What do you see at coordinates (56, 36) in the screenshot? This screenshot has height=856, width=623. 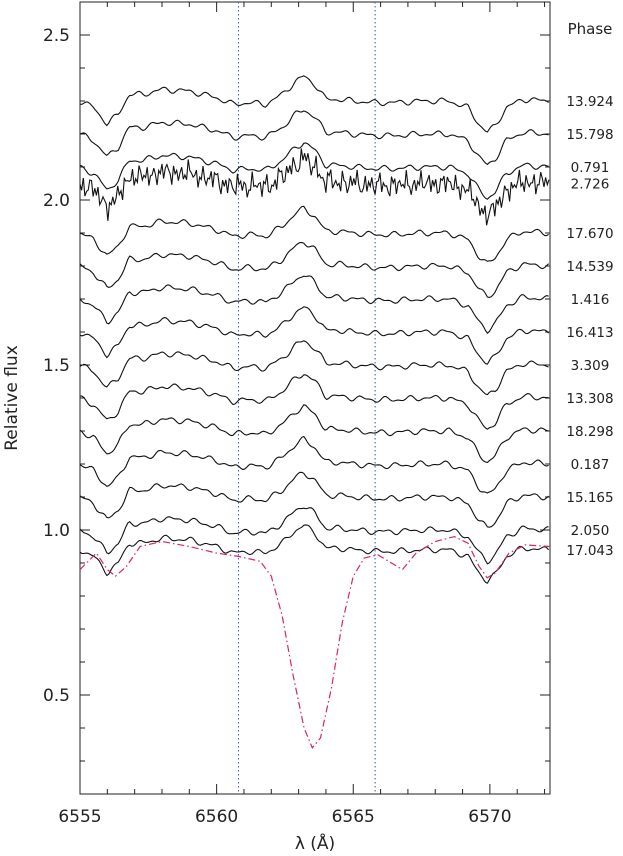 I see `y-tick-label: 2.5` at bounding box center [56, 36].